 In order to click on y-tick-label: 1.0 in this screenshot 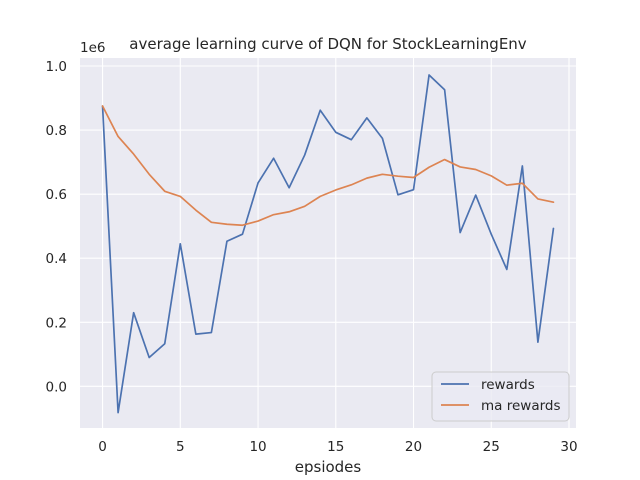, I will do `click(56, 67)`.